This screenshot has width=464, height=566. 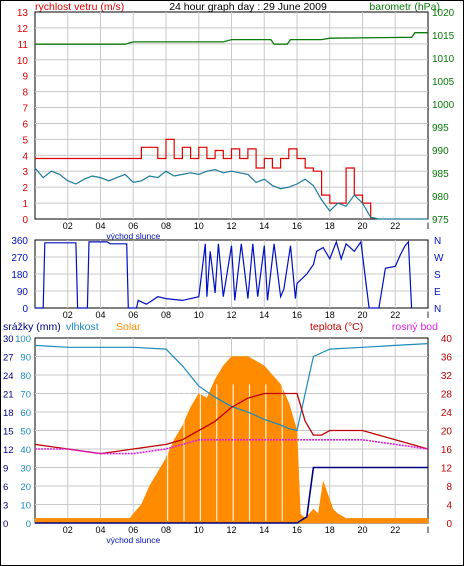 What do you see at coordinates (440, 151) in the screenshot?
I see `barometer-tick-label: 990` at bounding box center [440, 151].